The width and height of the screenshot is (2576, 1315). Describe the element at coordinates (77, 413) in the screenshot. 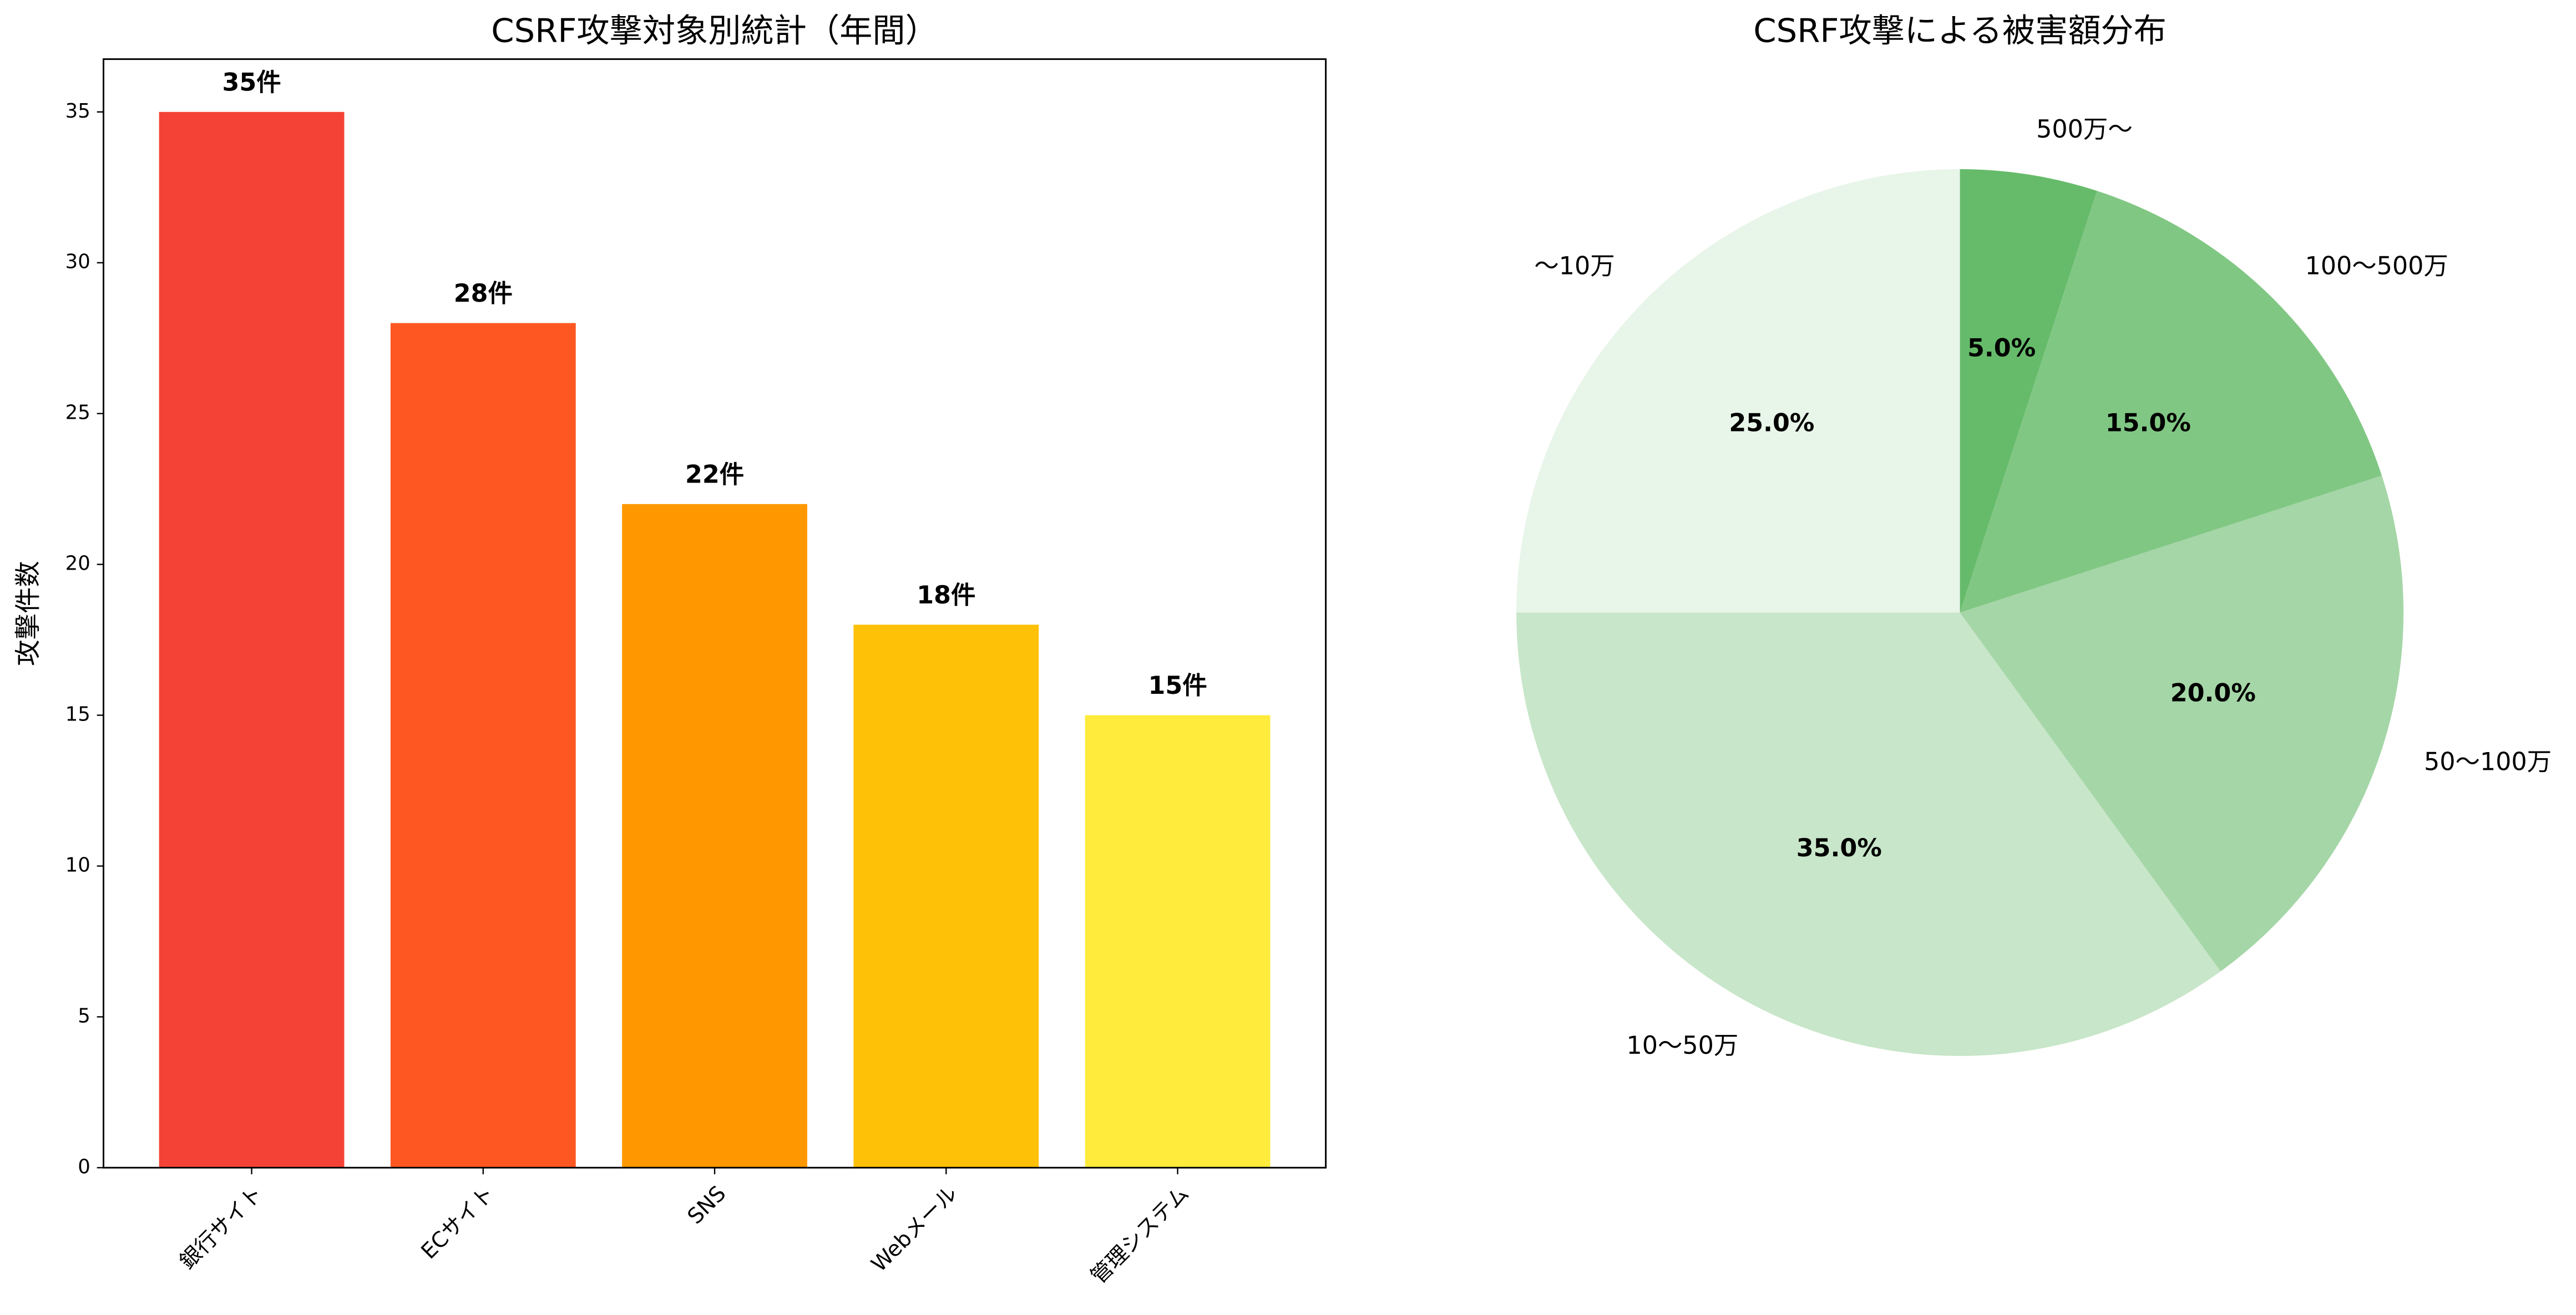

I see `y-tick-label: 25` at that location.